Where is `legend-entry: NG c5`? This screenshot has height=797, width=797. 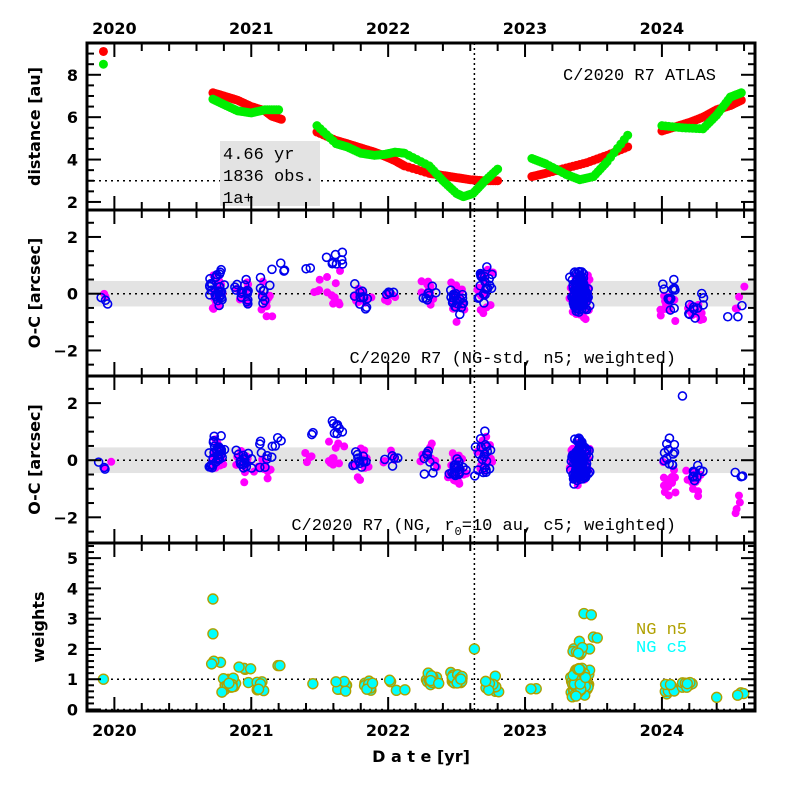 legend-entry: NG c5 is located at coordinates (661, 648).